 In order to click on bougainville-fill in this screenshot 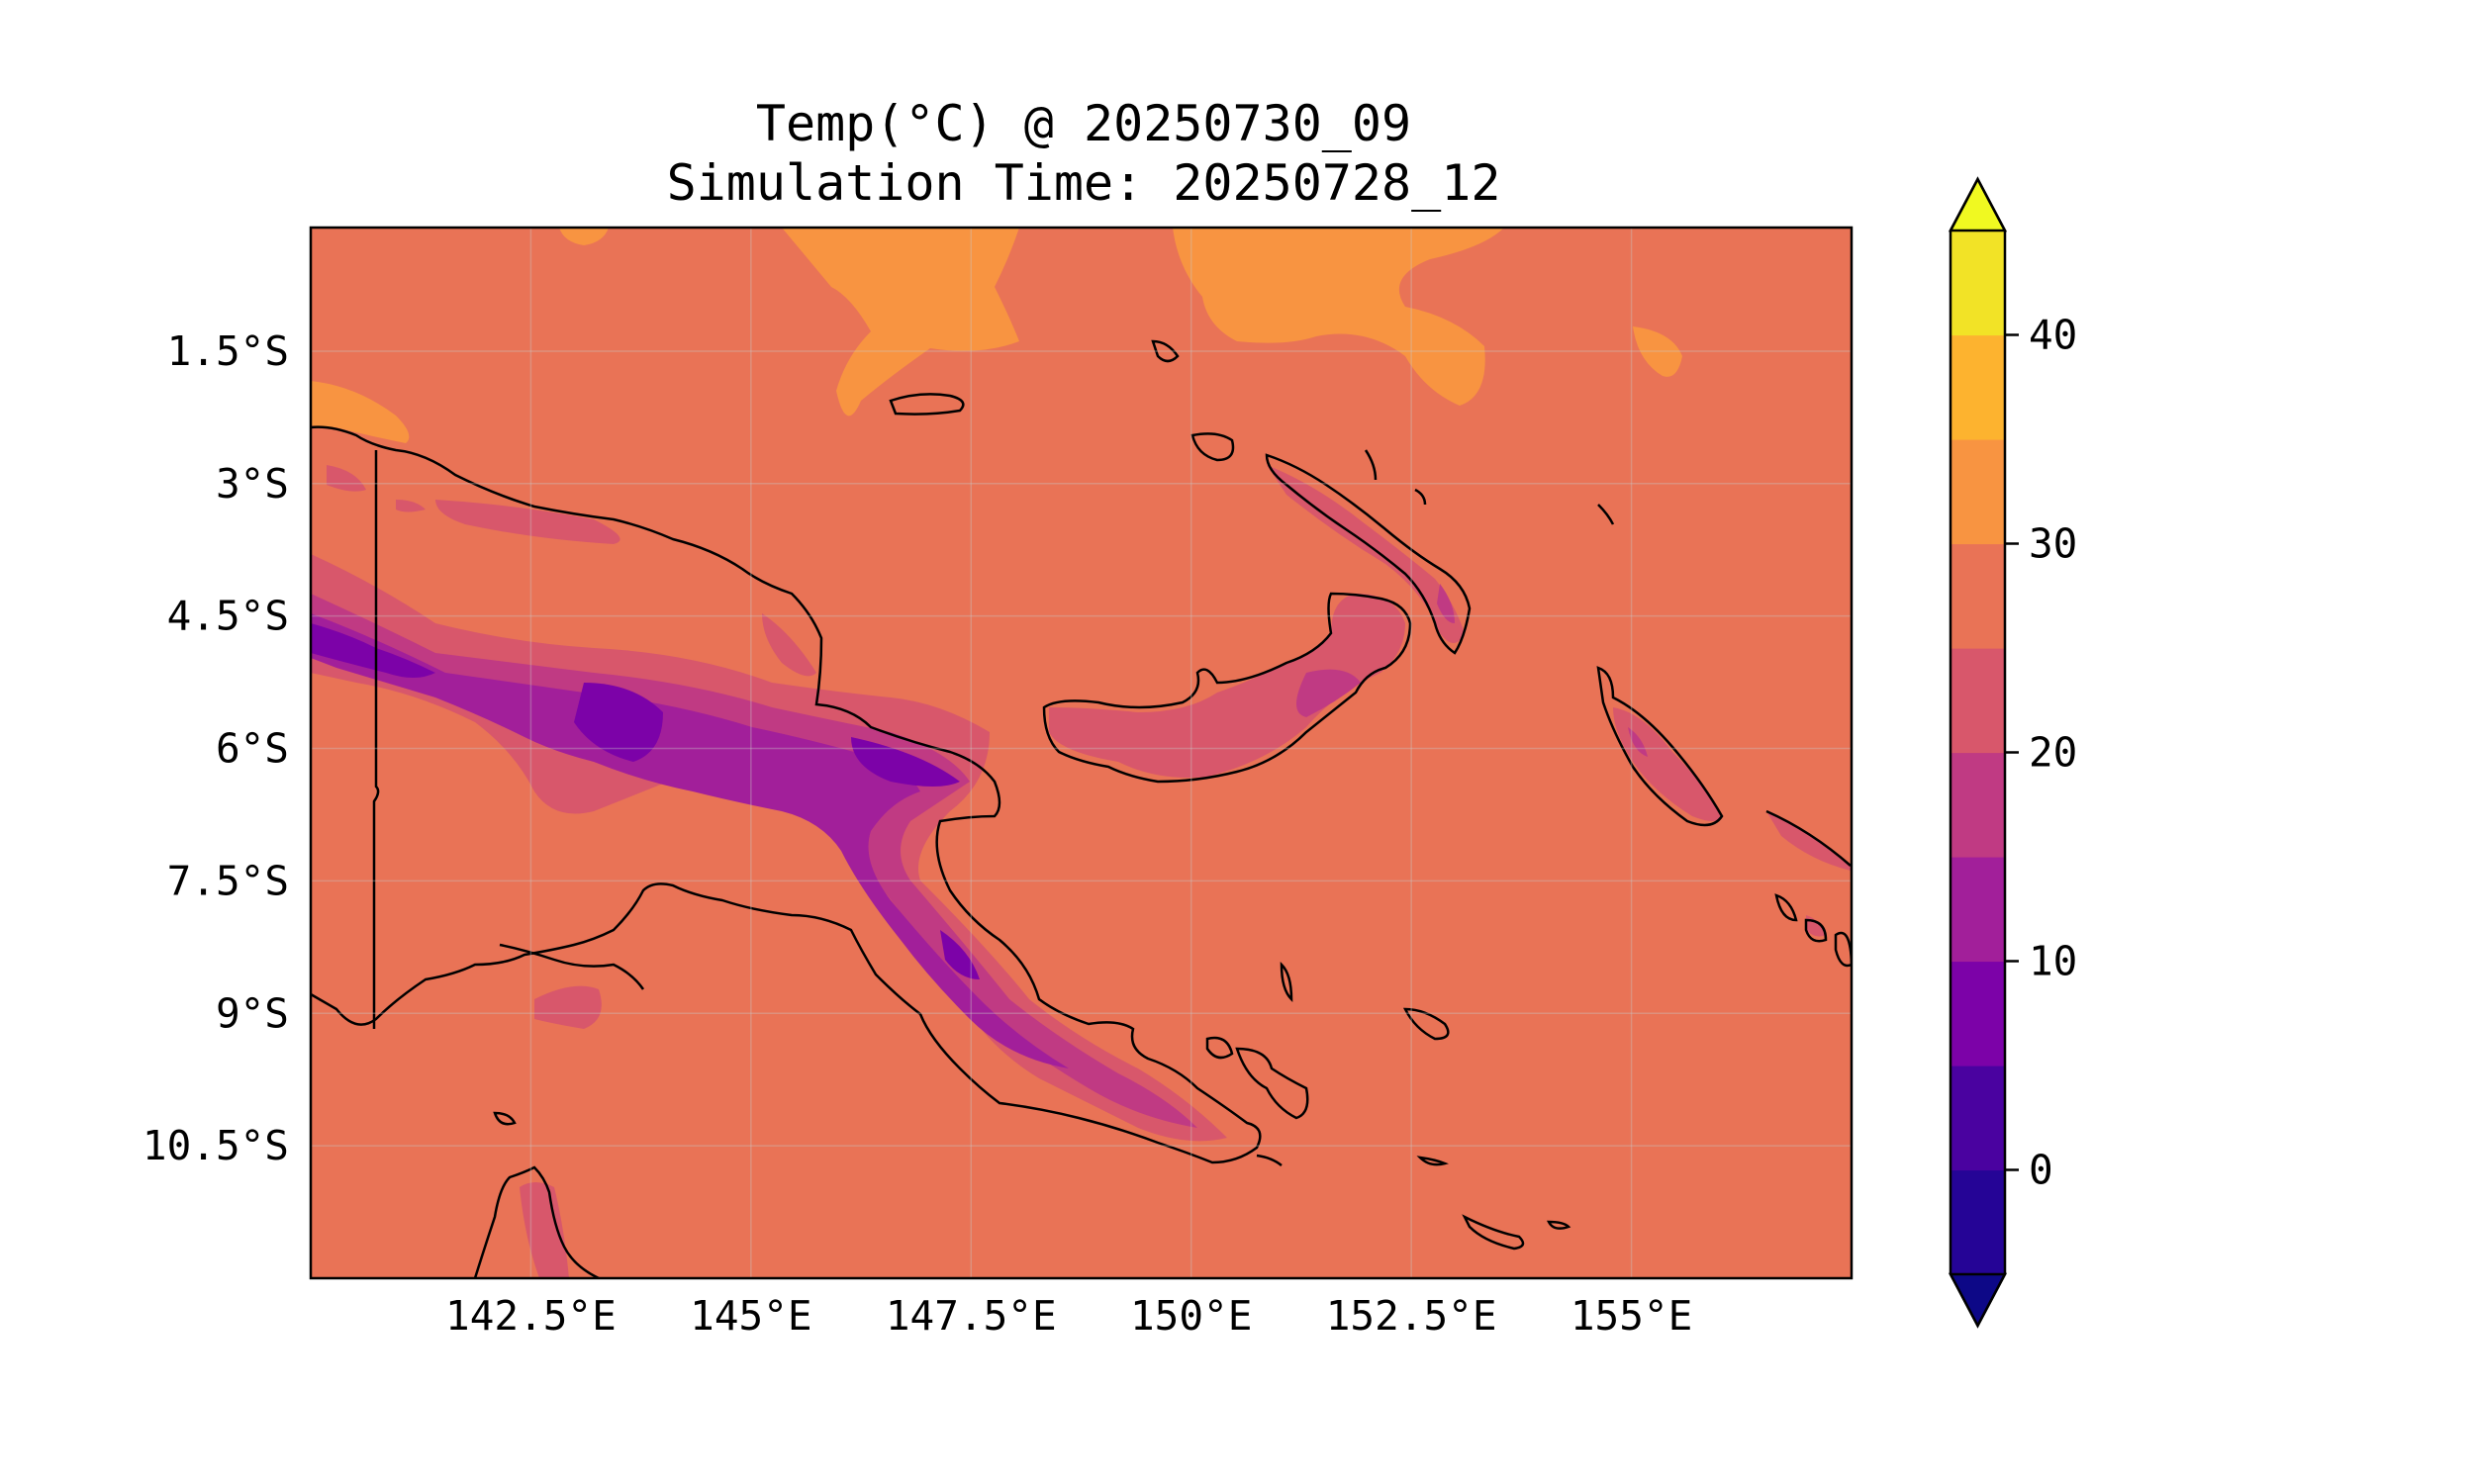, I will do `click(1668, 764)`.